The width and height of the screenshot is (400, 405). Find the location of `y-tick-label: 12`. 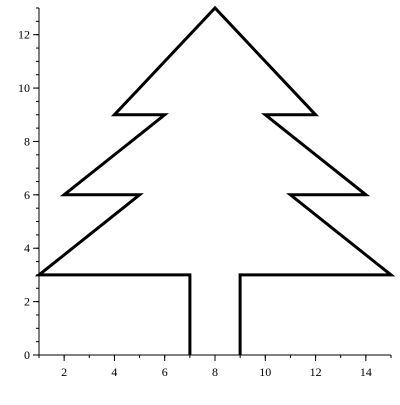

y-tick-label: 12 is located at coordinates (24, 35).